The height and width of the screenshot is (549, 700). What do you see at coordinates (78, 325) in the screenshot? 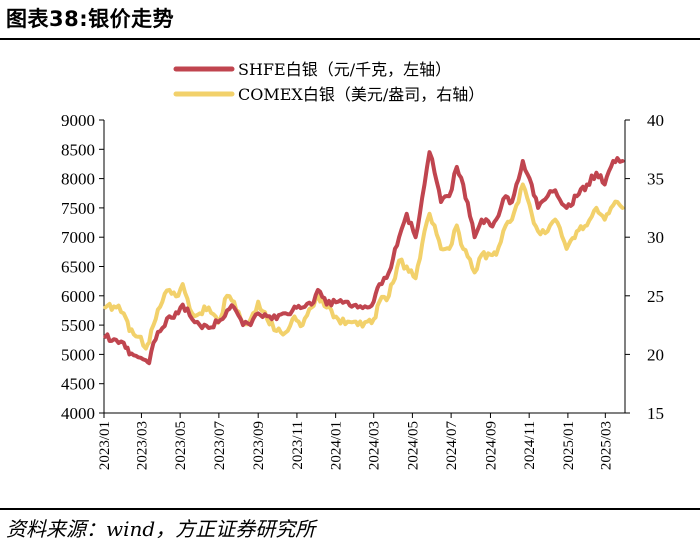
I see `left-tick-label: 5500` at bounding box center [78, 325].